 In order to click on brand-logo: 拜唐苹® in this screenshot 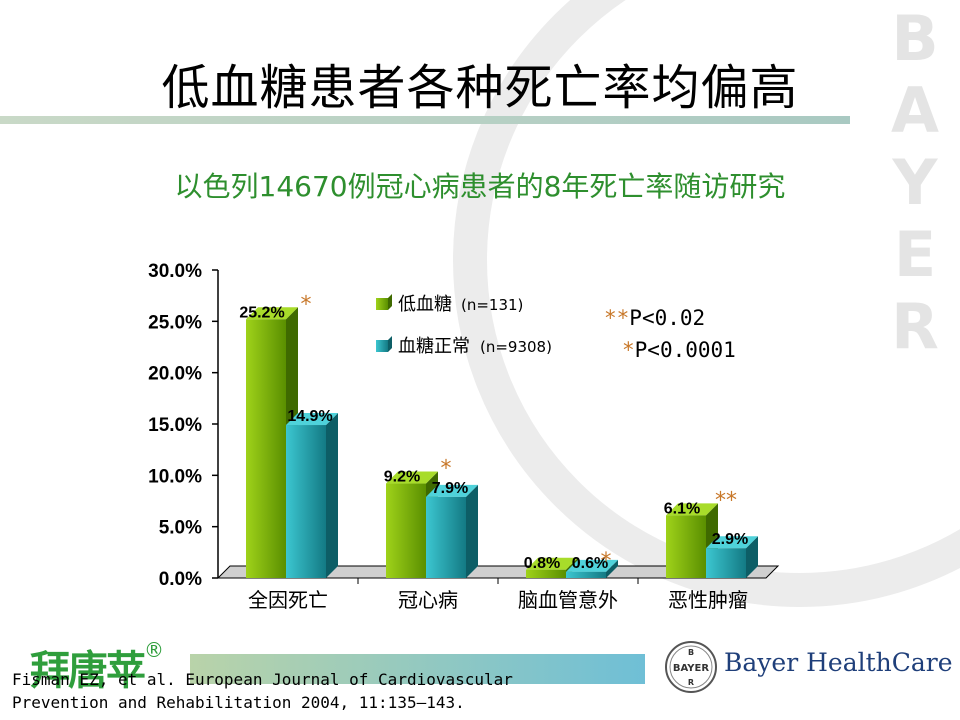, I will do `click(97, 667)`.